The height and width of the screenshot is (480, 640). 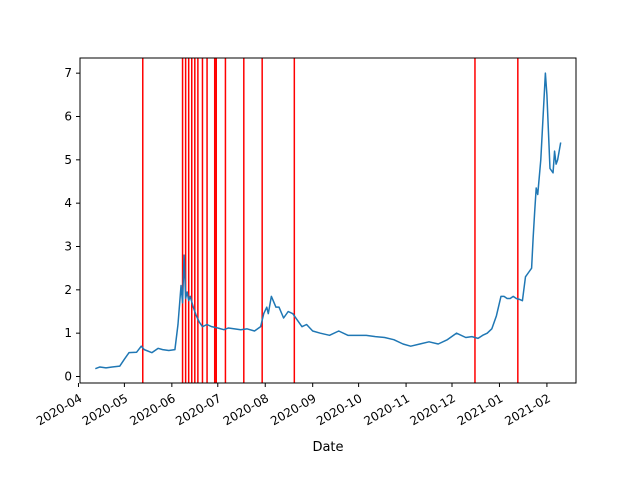 I want to click on y-tick-label: 3, so click(x=68, y=247).